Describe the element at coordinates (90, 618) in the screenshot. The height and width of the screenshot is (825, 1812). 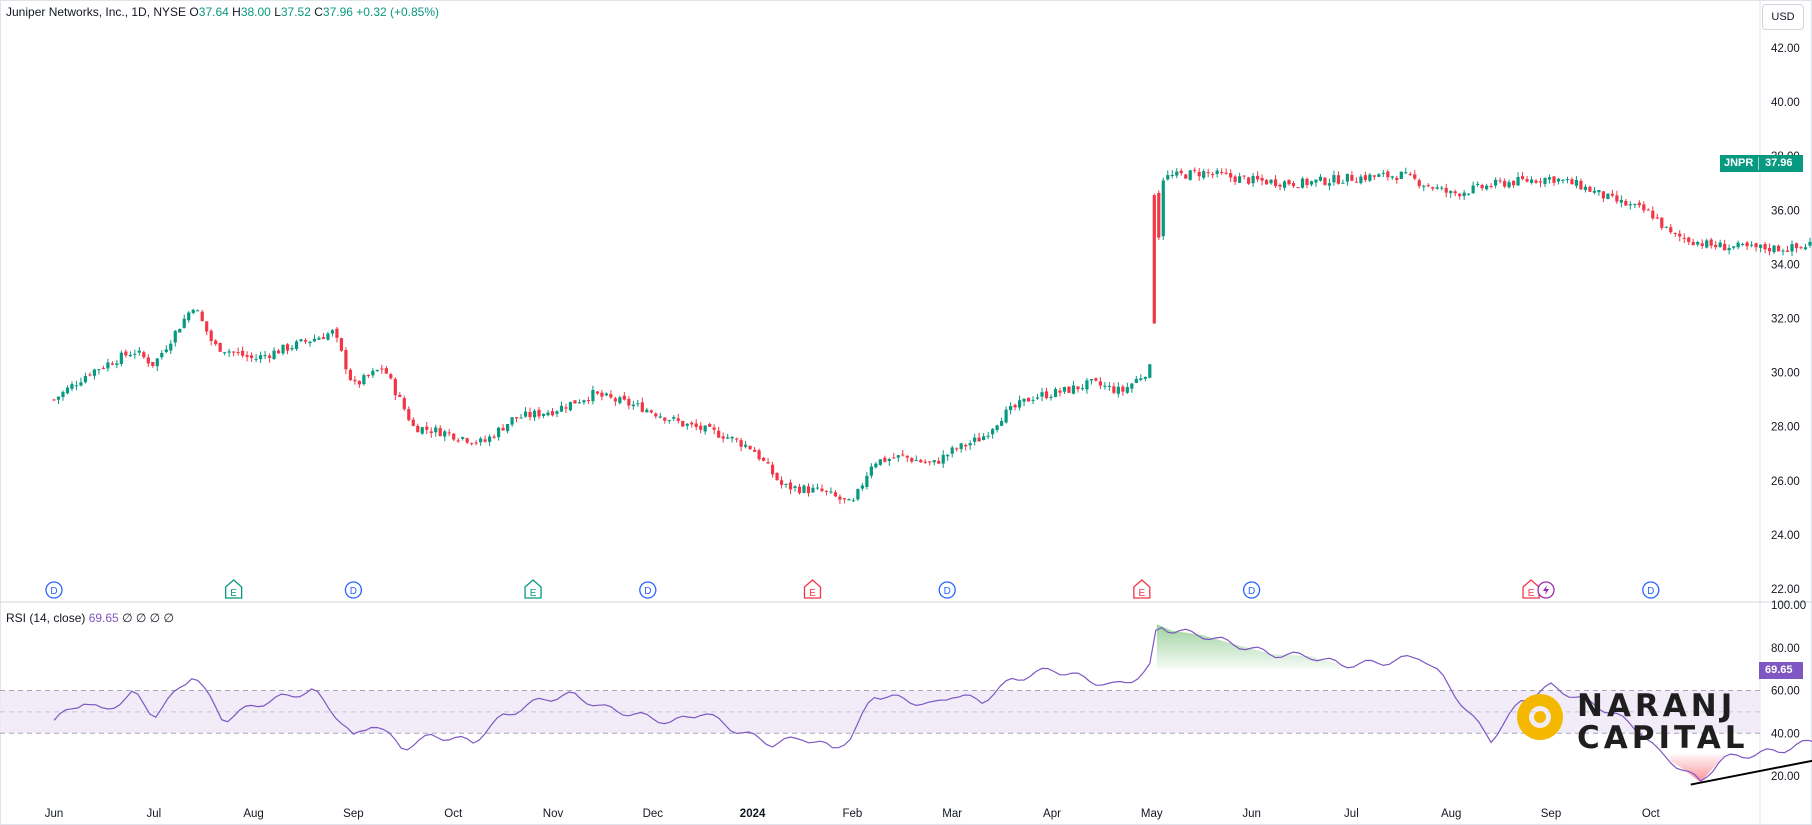
I see `rsi-header: RSI (14, close) 69.65 ∅ ∅ ∅ ∅` at that location.